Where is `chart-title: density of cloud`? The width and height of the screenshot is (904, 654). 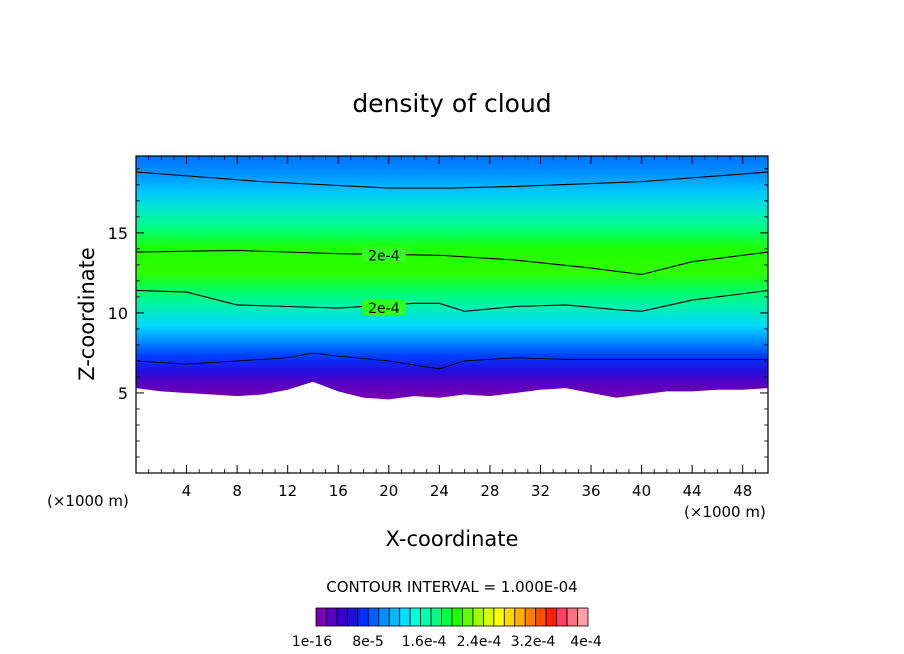
chart-title: density of cloud is located at coordinates (451, 103).